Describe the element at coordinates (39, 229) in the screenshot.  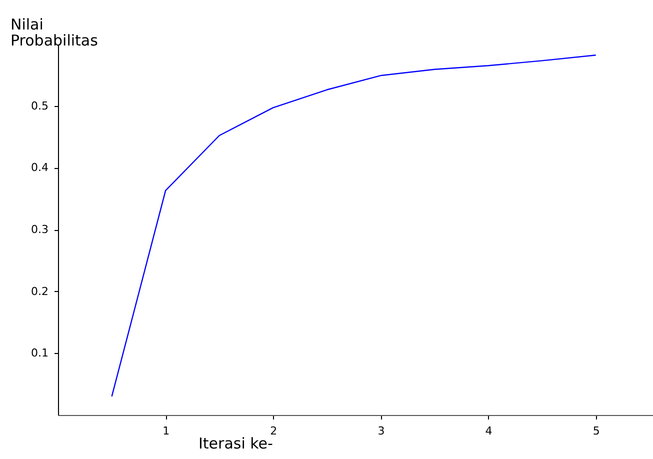
I see `y-tick-label: 0.3` at that location.